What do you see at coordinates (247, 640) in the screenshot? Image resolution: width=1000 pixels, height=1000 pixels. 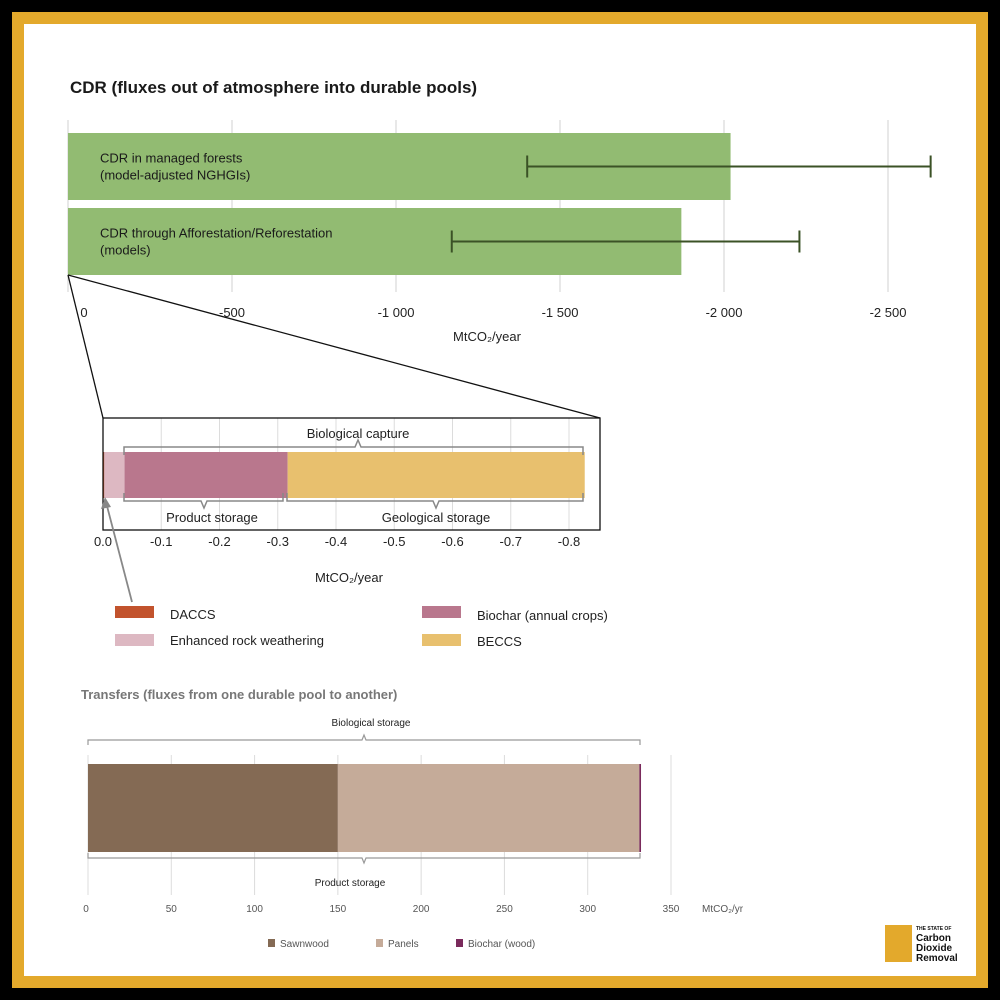 I see `legend-label-erw: Enhanced rock weathering` at bounding box center [247, 640].